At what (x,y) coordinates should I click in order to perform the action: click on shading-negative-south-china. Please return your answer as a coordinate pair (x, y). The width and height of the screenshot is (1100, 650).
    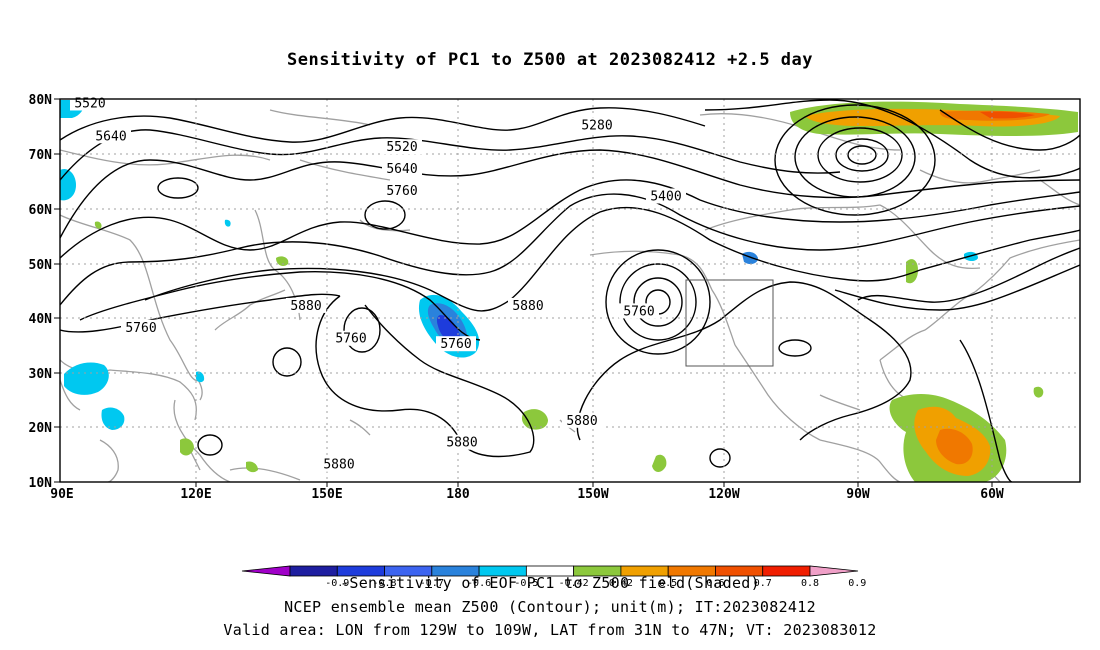
    Looking at the image, I should click on (113, 418).